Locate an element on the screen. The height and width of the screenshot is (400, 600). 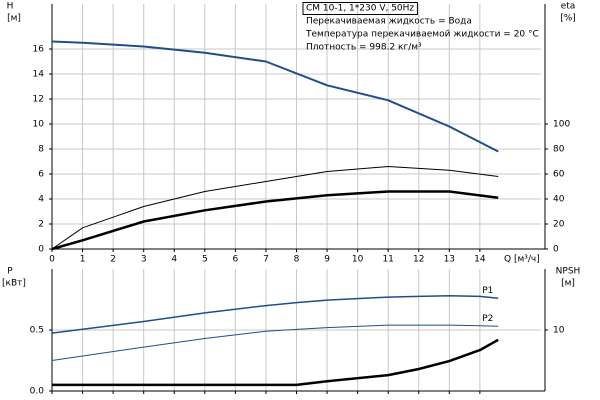
y-axis-unit: [м] is located at coordinates (14, 19).